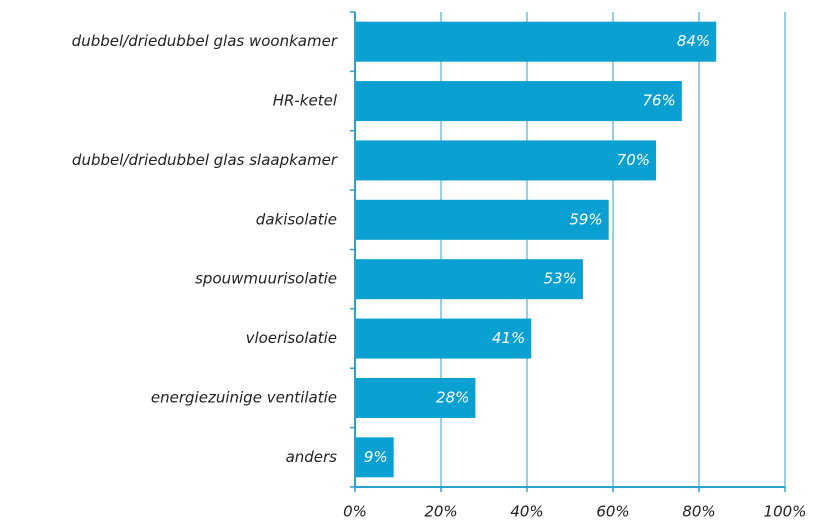 This screenshot has width=814, height=526. Describe the element at coordinates (560, 279) in the screenshot. I see `value-label: 53%` at that location.